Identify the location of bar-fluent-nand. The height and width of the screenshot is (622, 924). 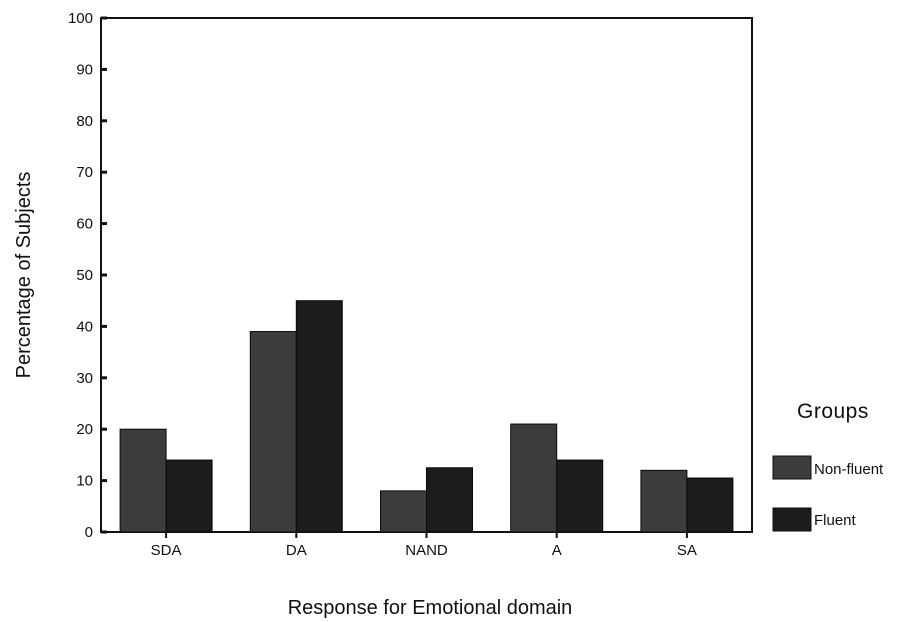
(449, 500).